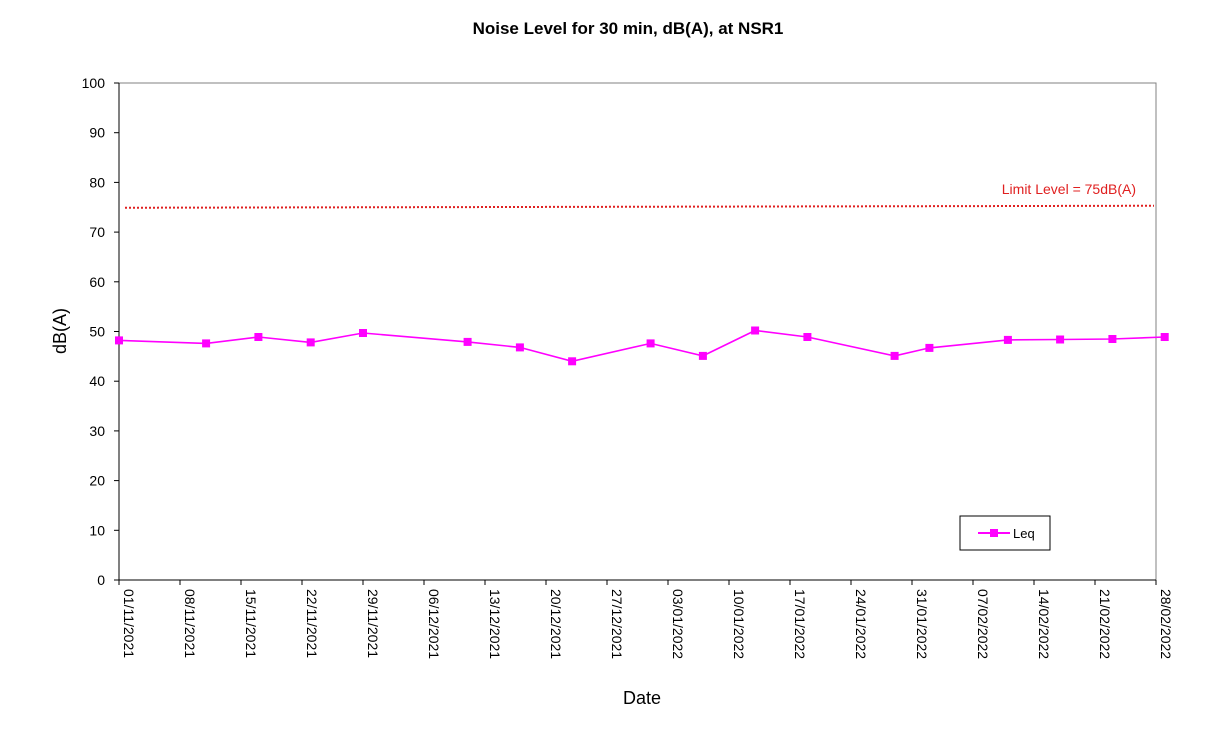  I want to click on legend-square-marker-icon, so click(994, 533).